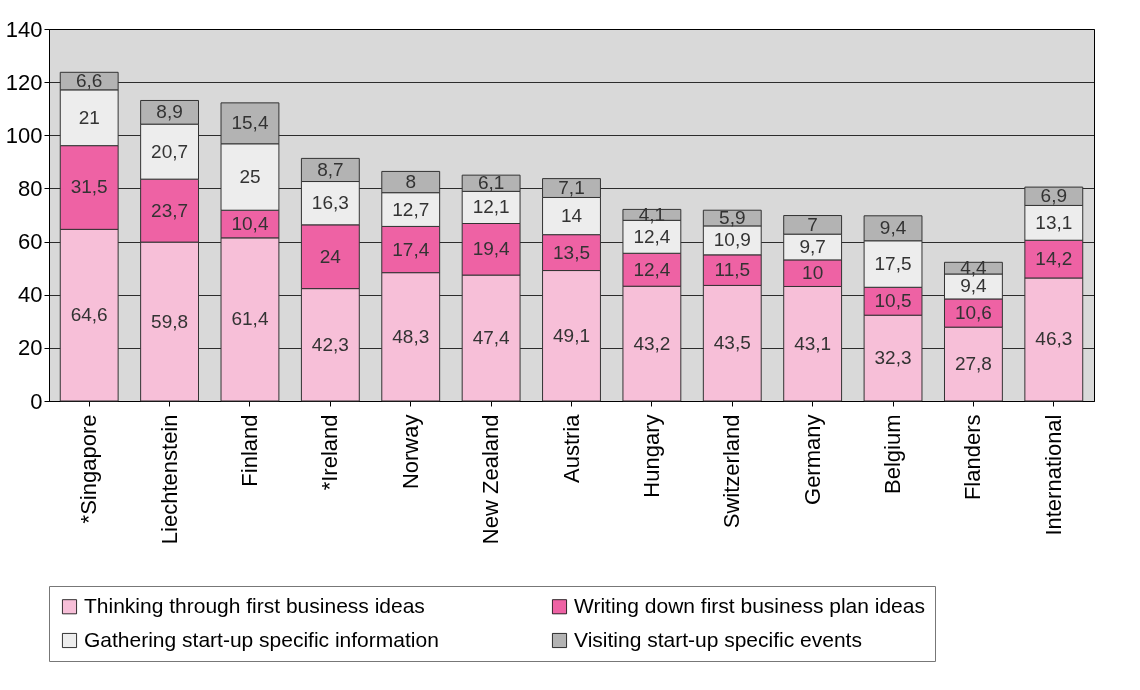 Image resolution: width=1140 pixels, height=690 pixels. What do you see at coordinates (491, 207) in the screenshot?
I see `data-label: 12,1` at bounding box center [491, 207].